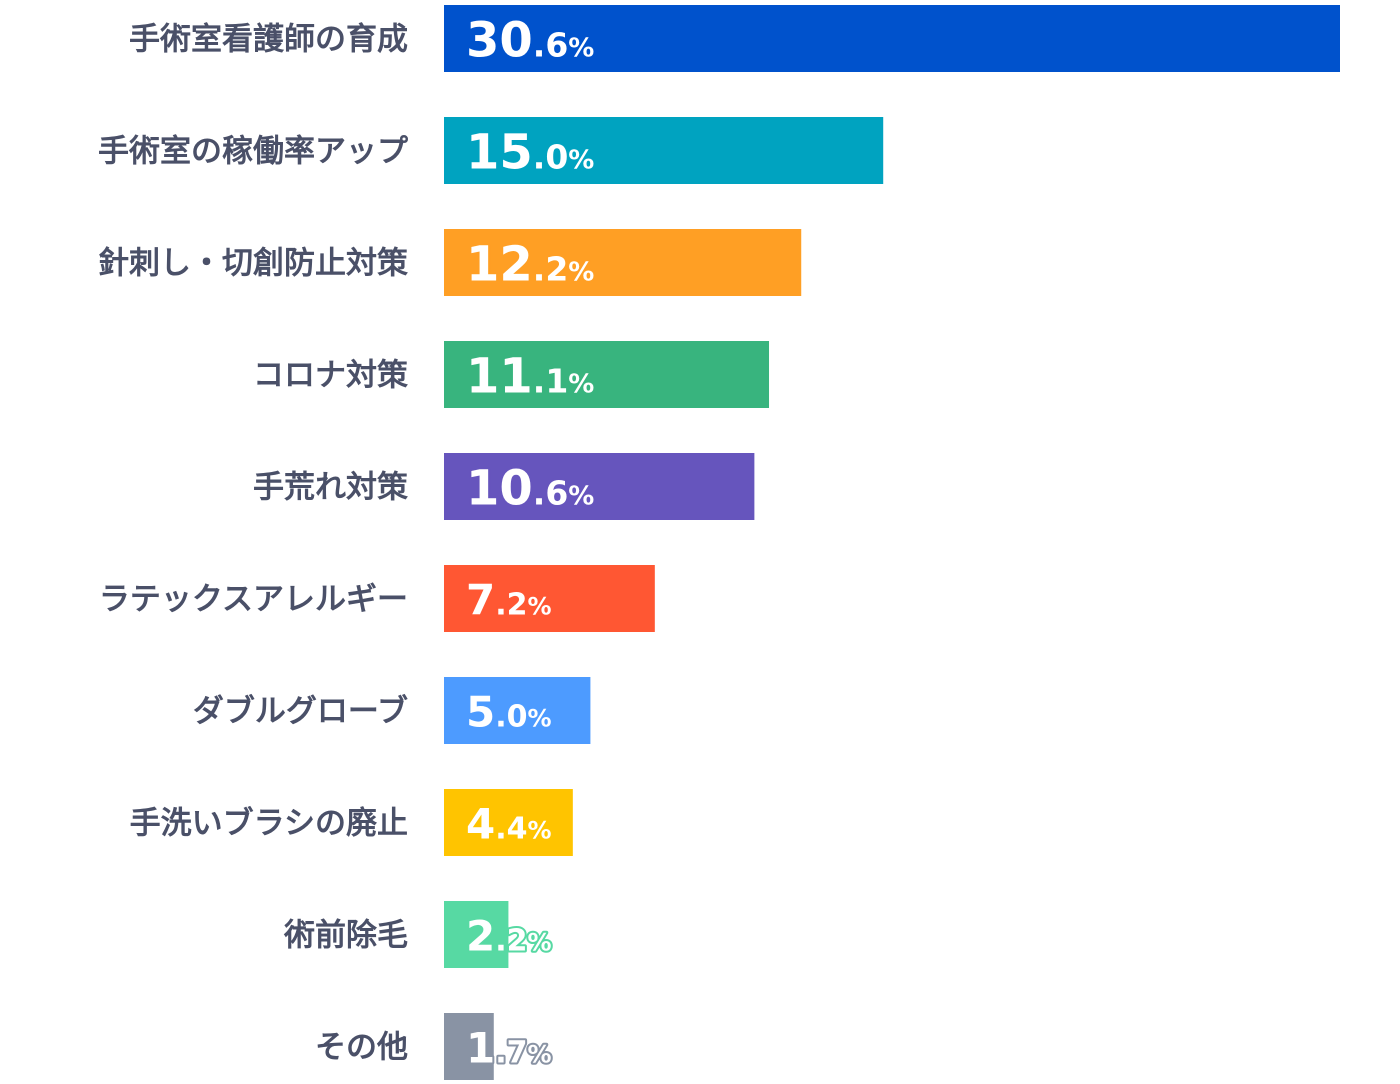 This screenshot has height=1084, width=1400. I want to click on value-label: 4.4%, so click(509, 824).